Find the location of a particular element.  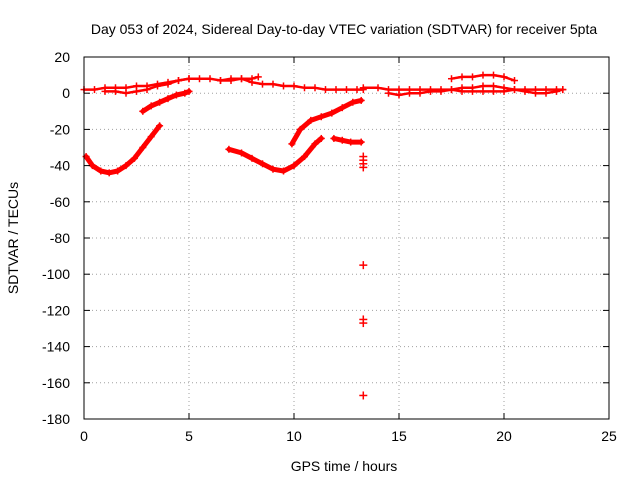

x-tick-label: 5 is located at coordinates (189, 436).